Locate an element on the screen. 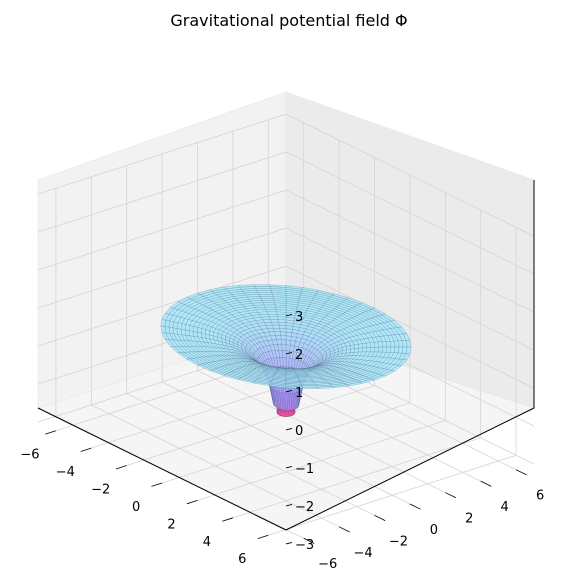  y-tick-label: 6 is located at coordinates (540, 496).